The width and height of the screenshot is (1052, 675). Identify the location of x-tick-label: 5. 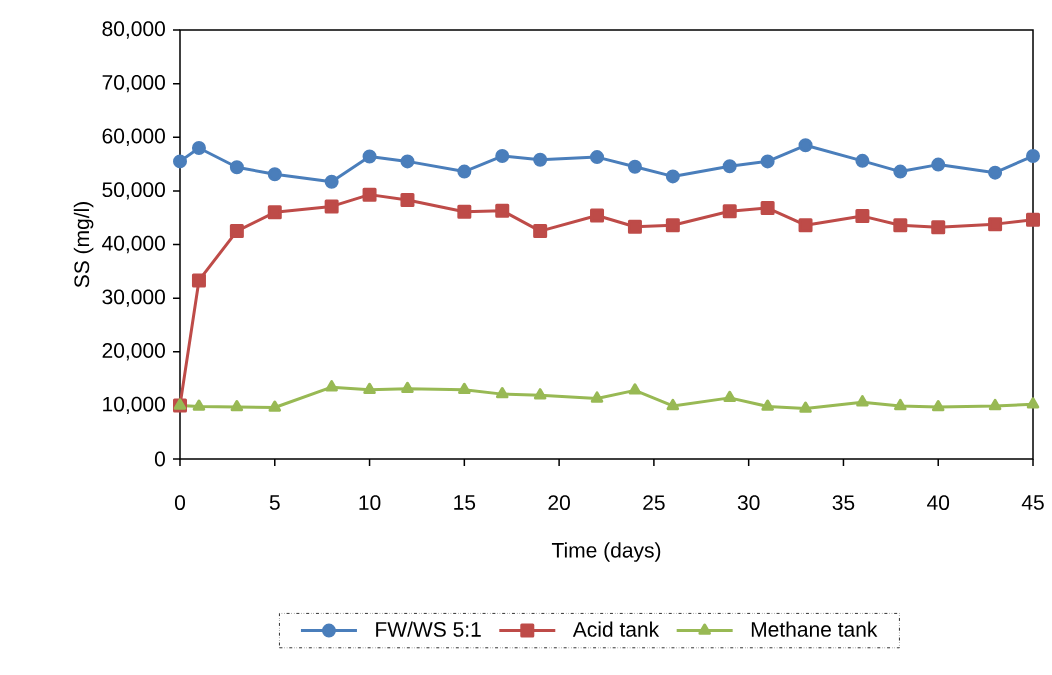
(274, 502).